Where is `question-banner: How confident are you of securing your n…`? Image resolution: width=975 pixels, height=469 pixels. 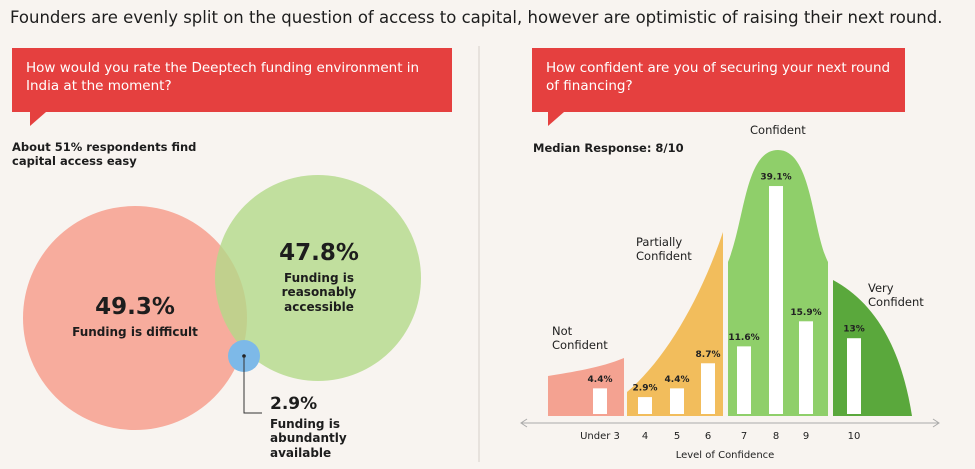 question-banner: How confident are you of securing your n… is located at coordinates (718, 80).